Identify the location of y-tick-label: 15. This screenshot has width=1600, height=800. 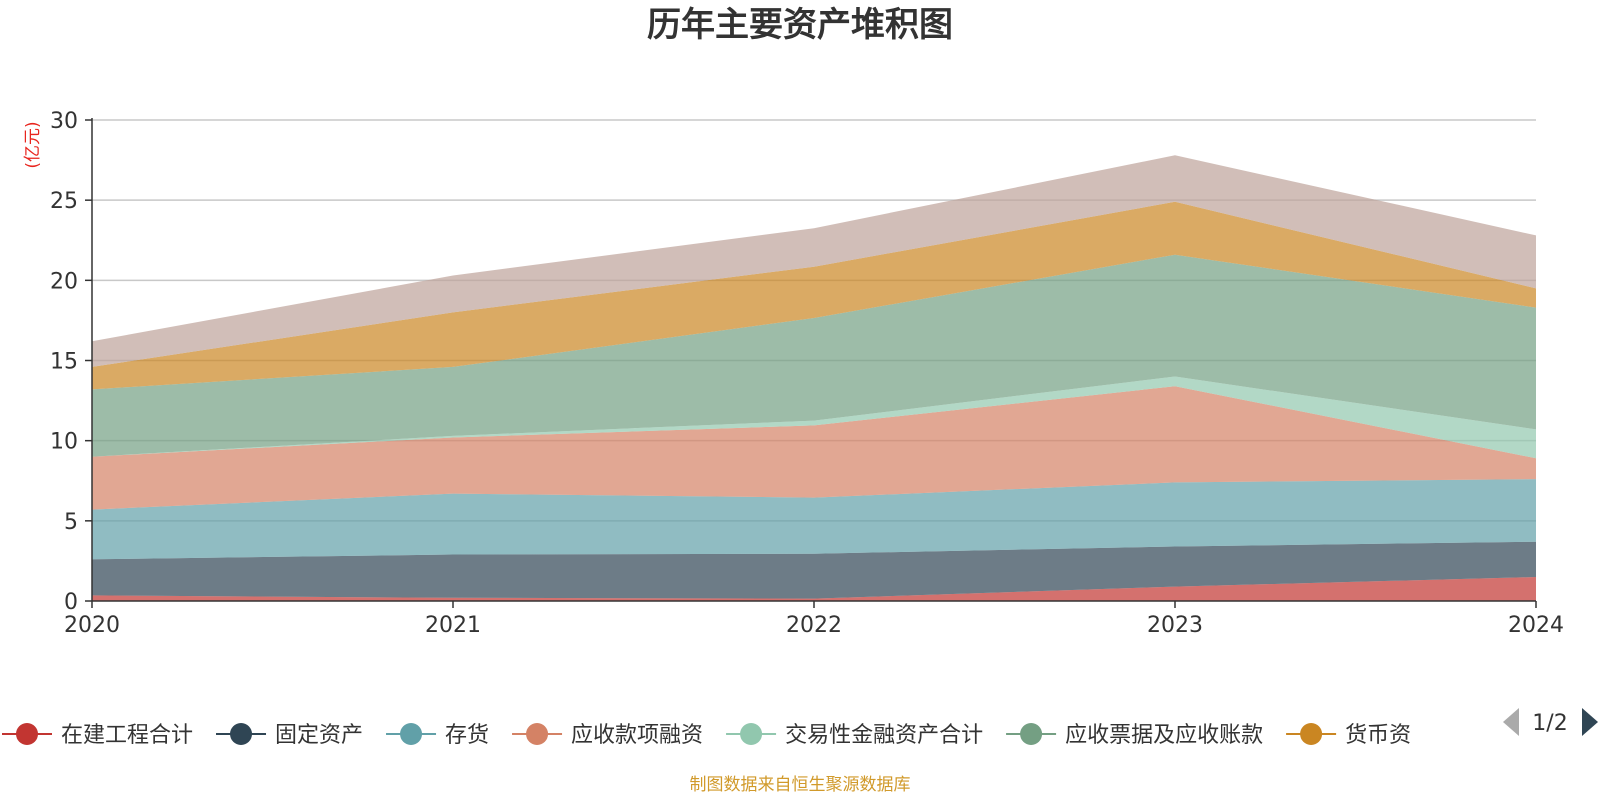
(64, 362).